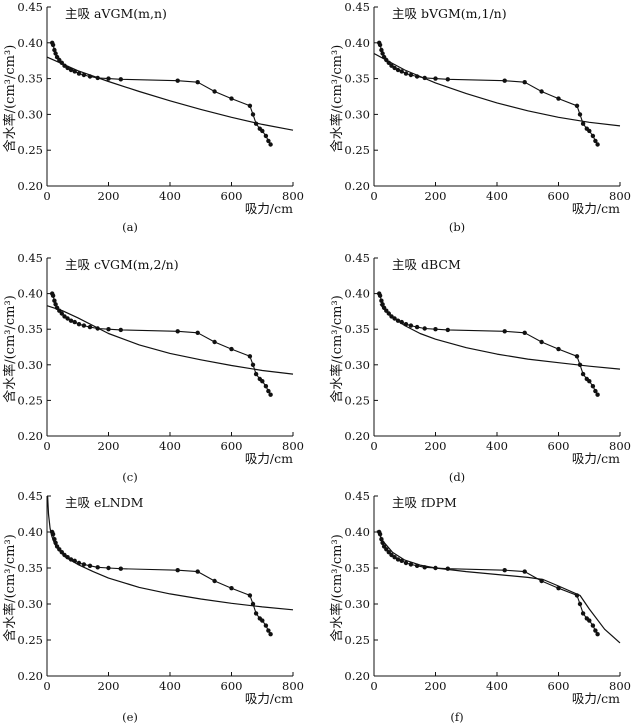 This screenshot has width=632, height=726. Describe the element at coordinates (457, 227) in the screenshot. I see `panel-caption: (b)` at that location.